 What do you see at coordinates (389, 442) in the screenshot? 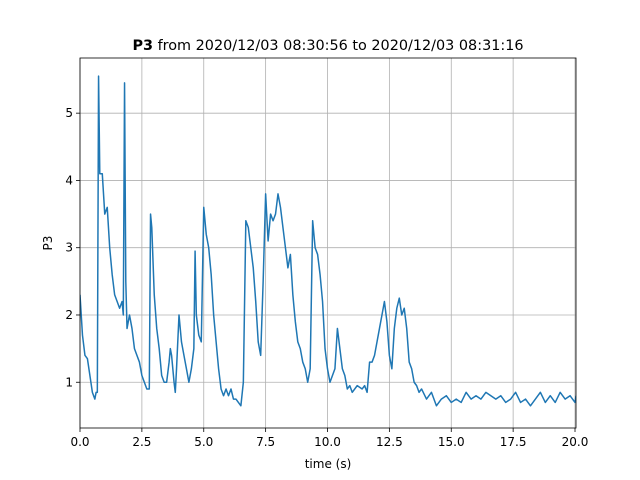
I see `x-tick-label: 12.5` at bounding box center [389, 442].